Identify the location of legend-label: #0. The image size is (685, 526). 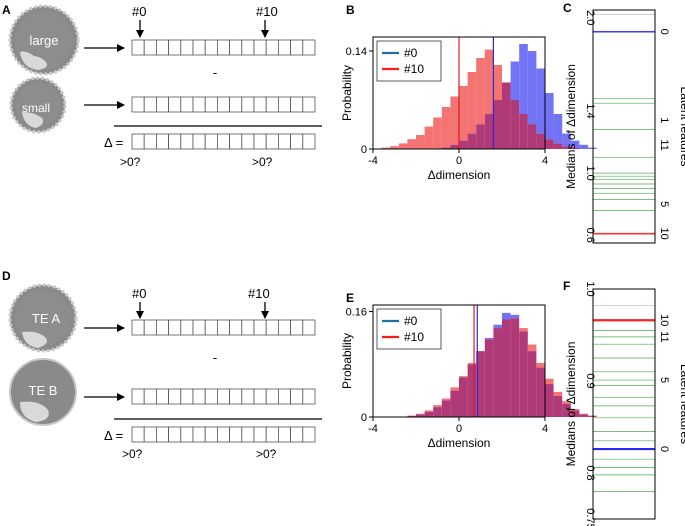
(411, 321).